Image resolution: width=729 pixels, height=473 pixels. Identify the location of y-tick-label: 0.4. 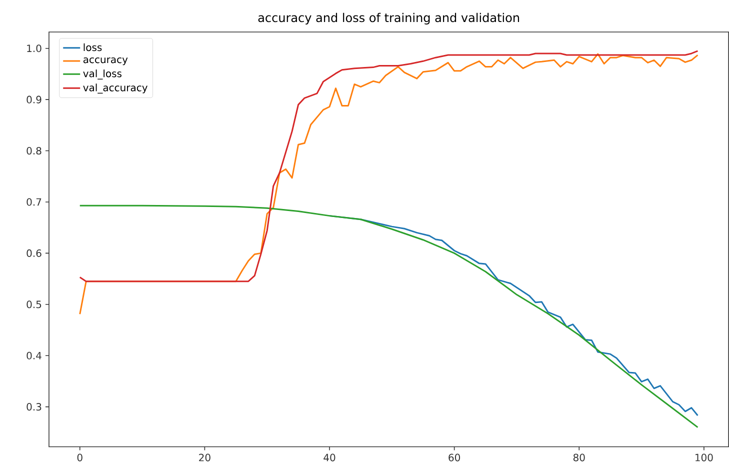
(34, 356).